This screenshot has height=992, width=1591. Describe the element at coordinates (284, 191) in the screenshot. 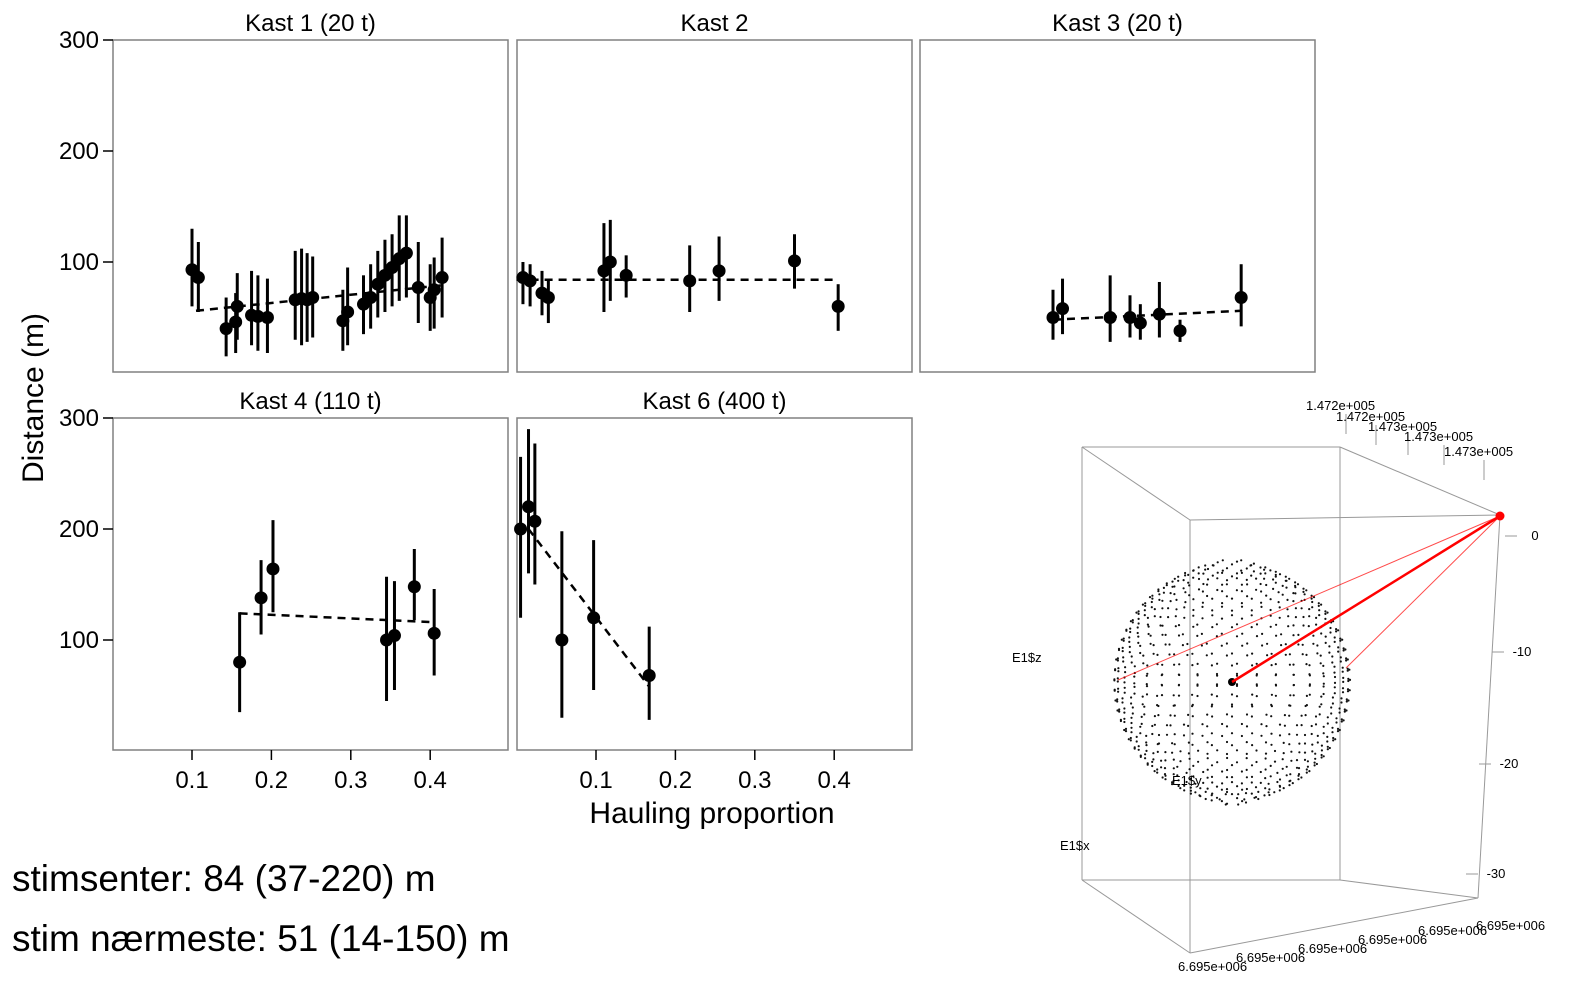

I see `panel-1: Kast 1 (20 t) 100 200 300` at that location.